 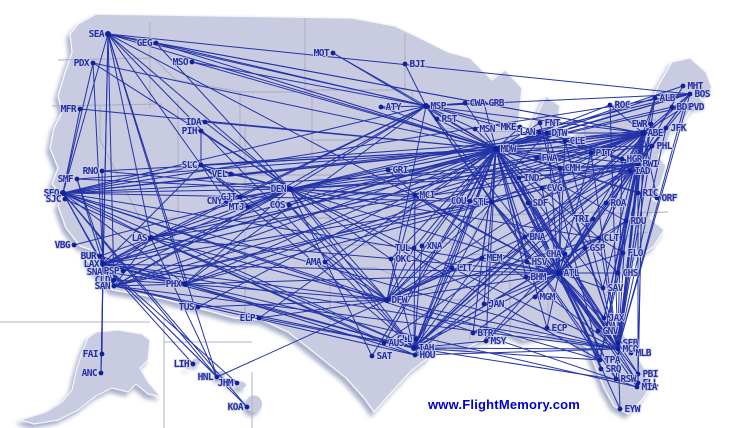 What do you see at coordinates (350, 178) in the screenshot?
I see `route-SFO-BWI` at bounding box center [350, 178].